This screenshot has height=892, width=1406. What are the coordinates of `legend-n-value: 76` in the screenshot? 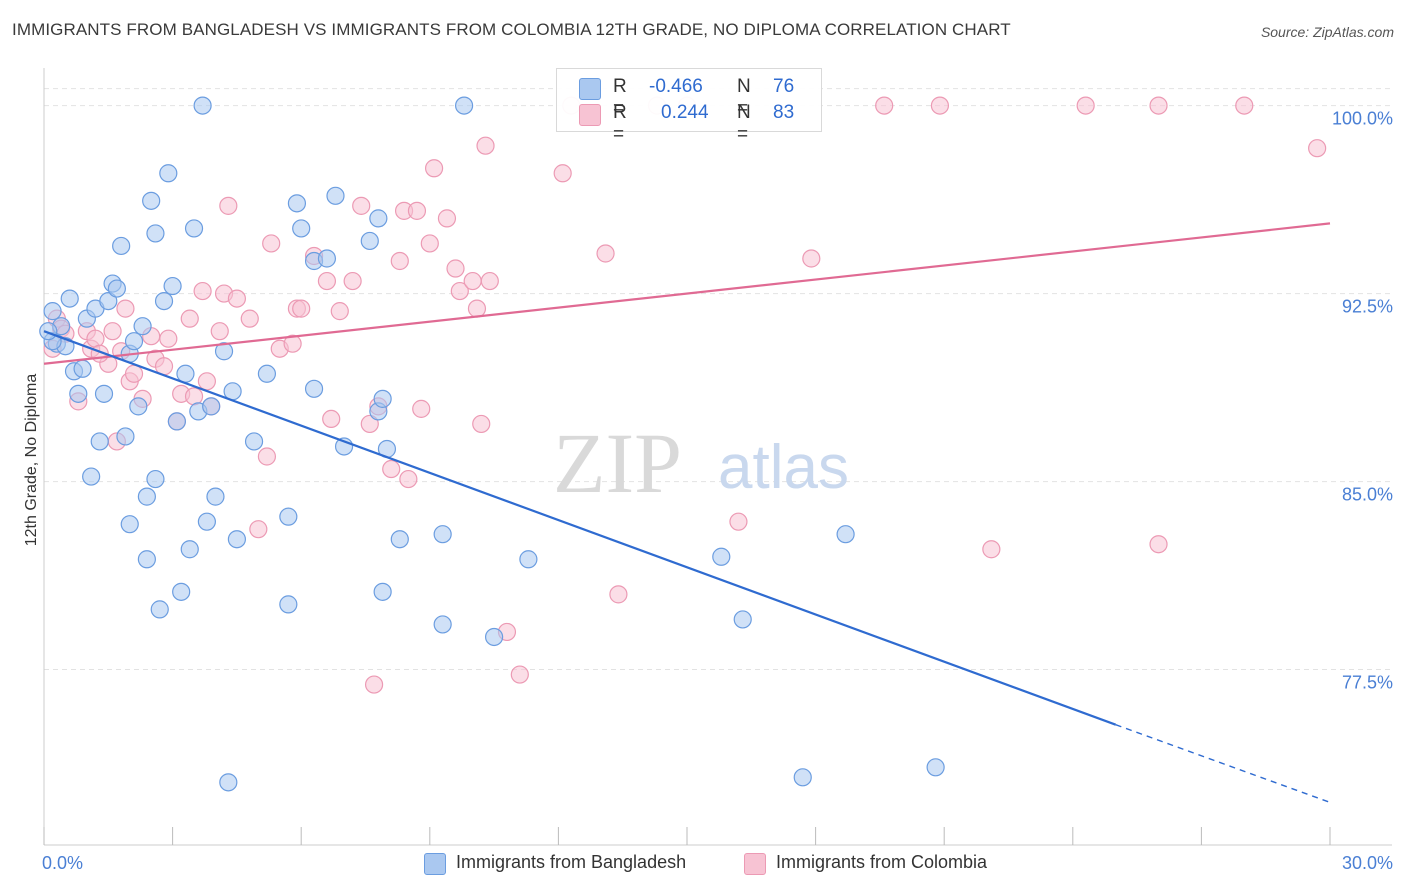 It's located at (784, 86).